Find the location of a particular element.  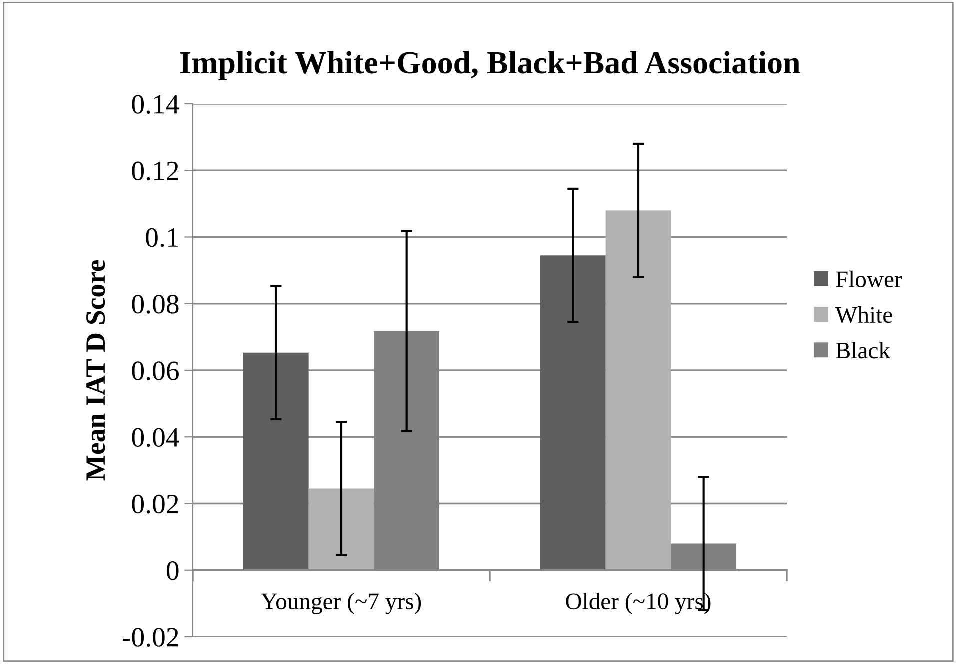

y-tick-label: 0.04 is located at coordinates (156, 438).